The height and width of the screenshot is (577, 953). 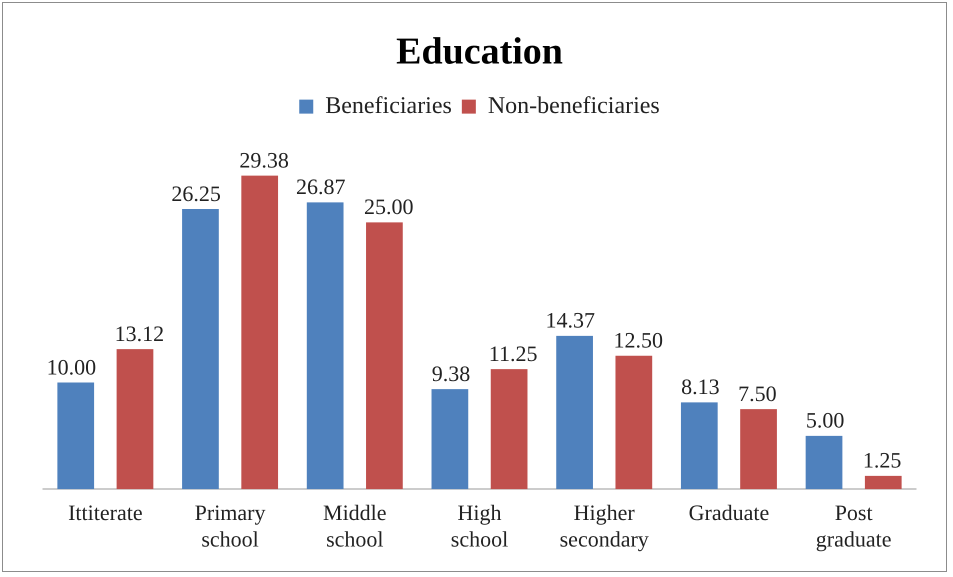 What do you see at coordinates (105, 513) in the screenshot?
I see `x-tick-label: Ittiterate` at bounding box center [105, 513].